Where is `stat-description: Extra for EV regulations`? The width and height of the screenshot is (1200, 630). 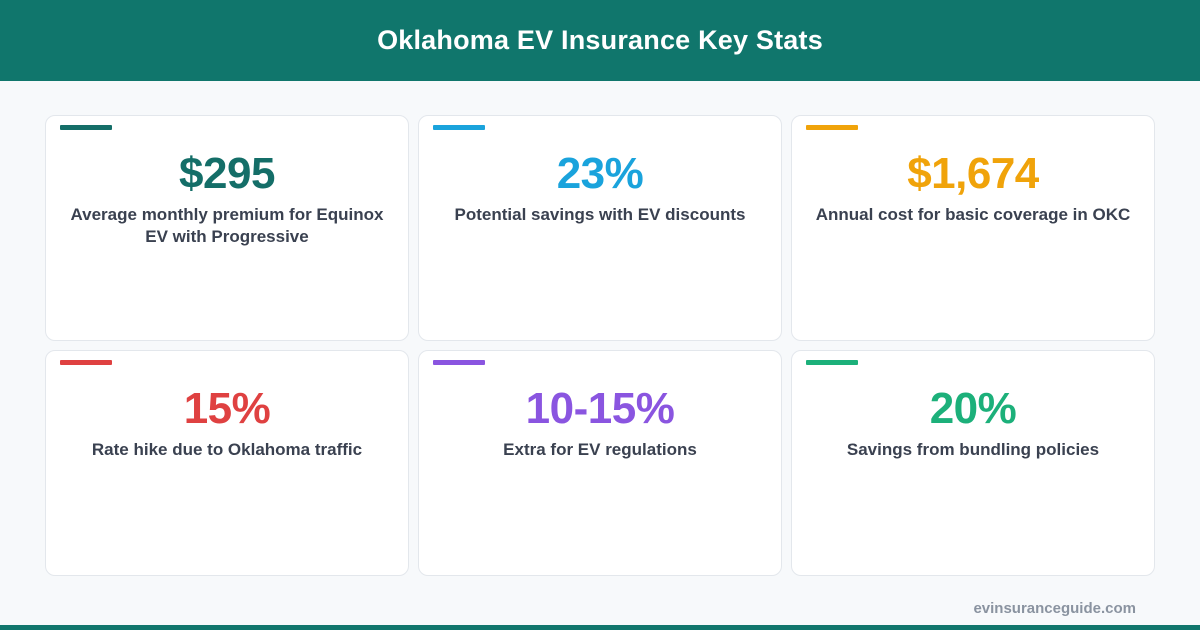
stat-description: Extra for EV regulations is located at coordinates (600, 449).